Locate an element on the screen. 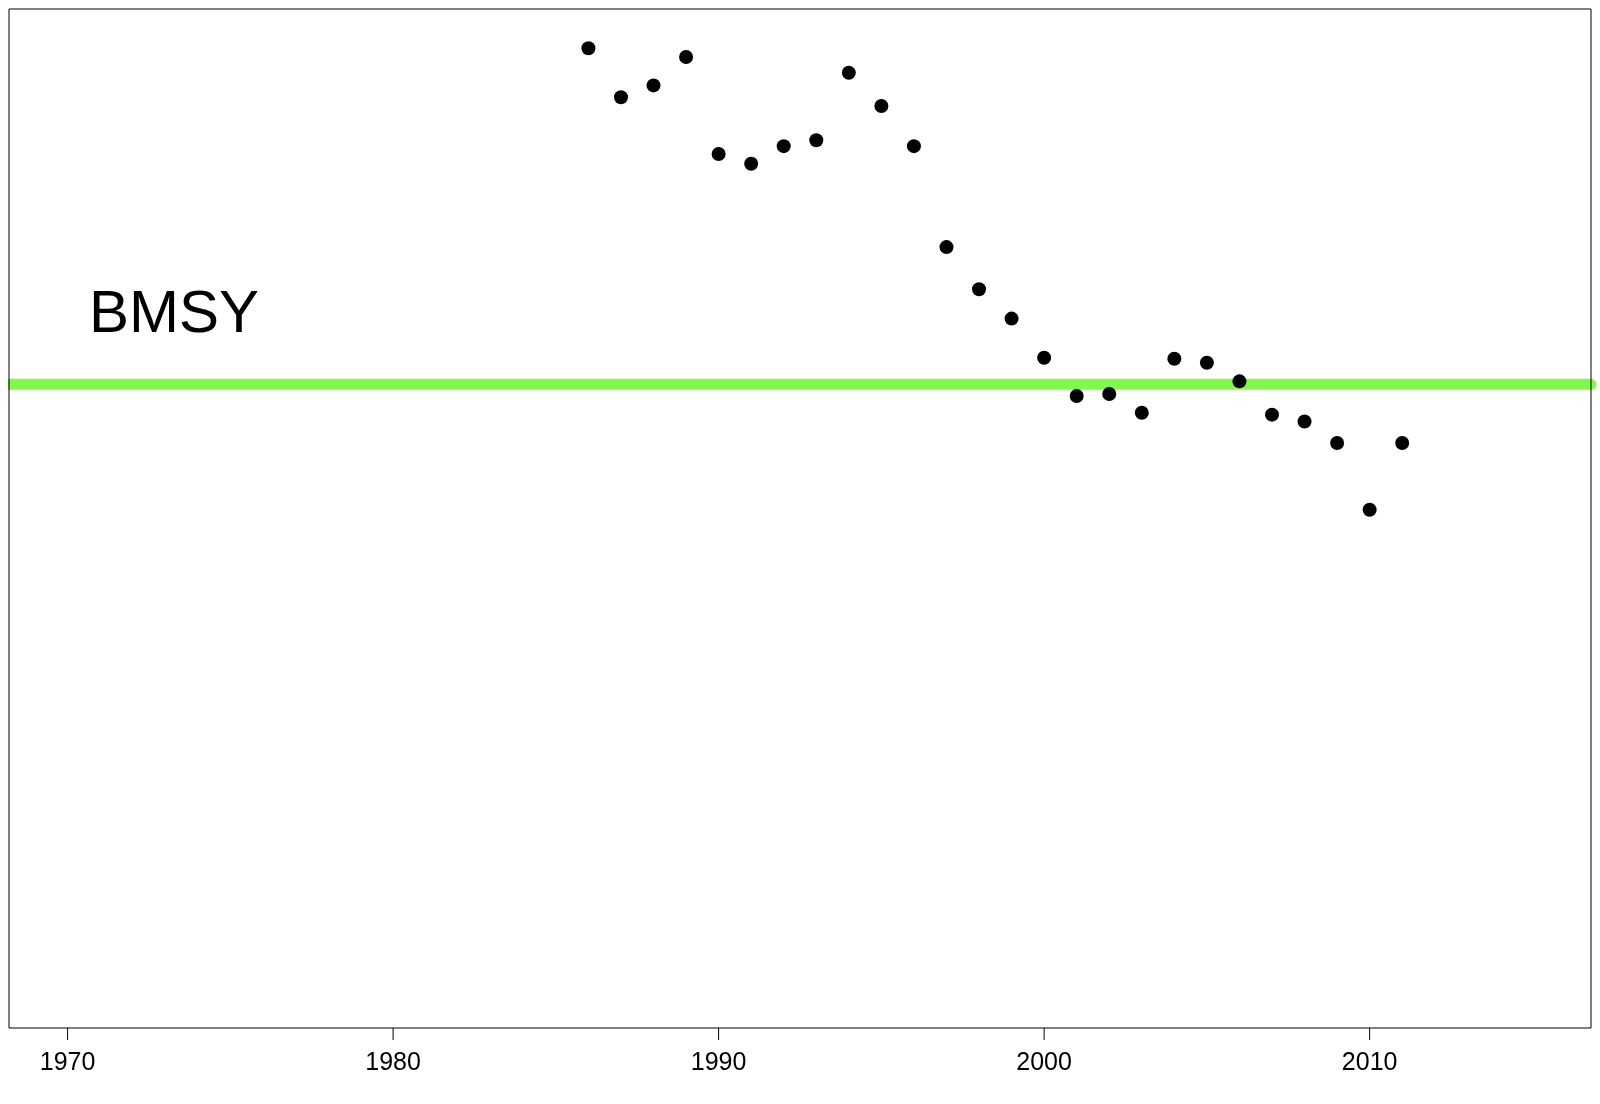 The width and height of the screenshot is (1600, 1104). ref-line-label: BMSY is located at coordinates (174, 311).